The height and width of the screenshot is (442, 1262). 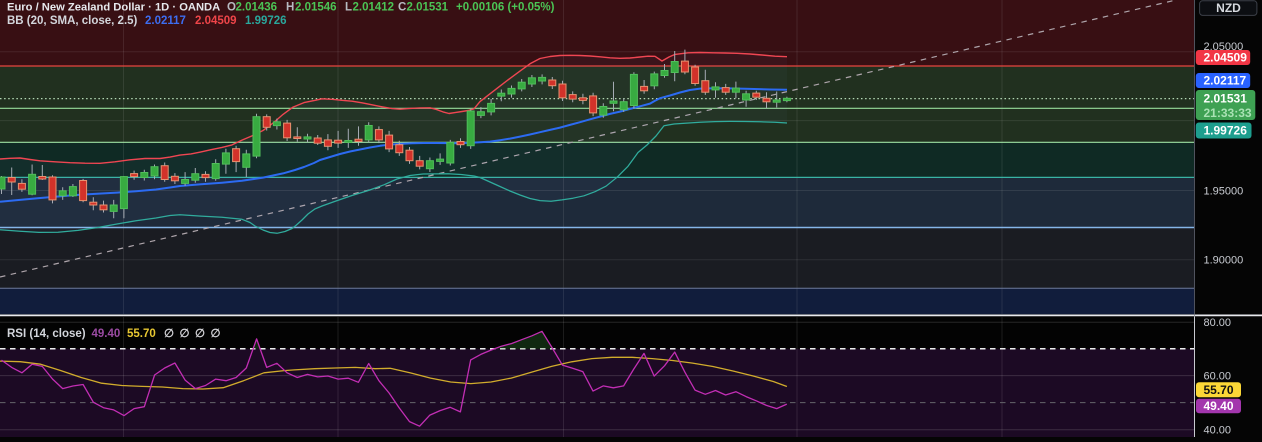 I want to click on svg-text: 60.00, so click(x=1218, y=377).